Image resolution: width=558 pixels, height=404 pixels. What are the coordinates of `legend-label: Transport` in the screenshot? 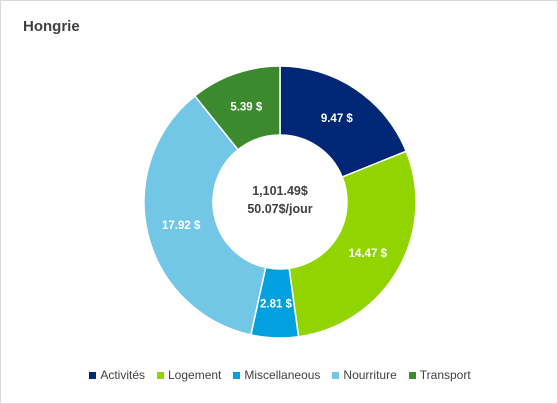 It's located at (445, 375).